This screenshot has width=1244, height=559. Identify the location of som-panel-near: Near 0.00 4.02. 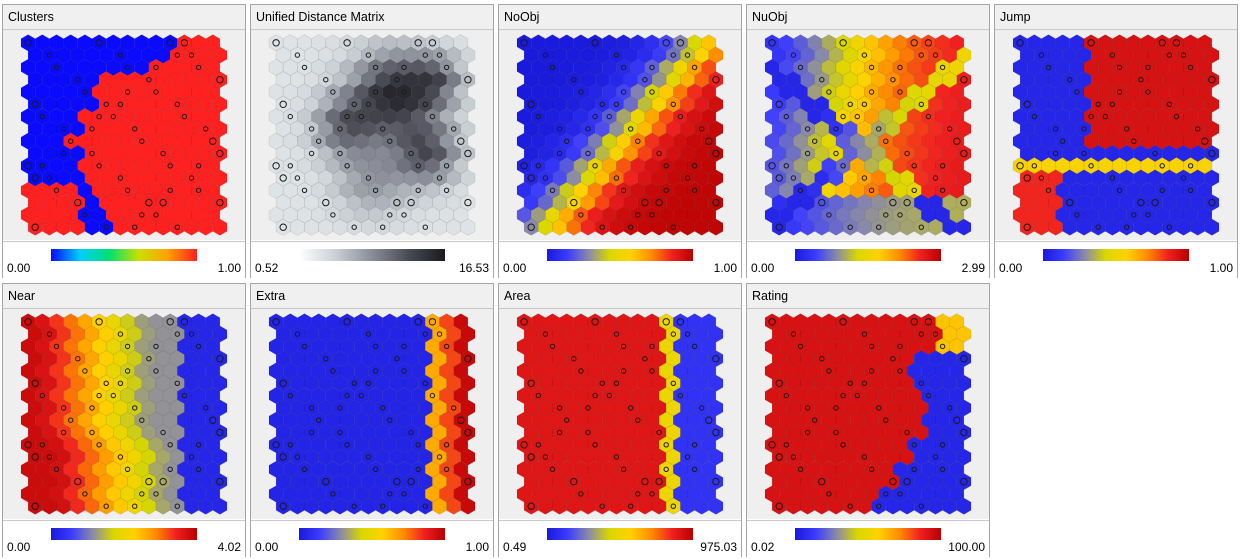
(124, 420).